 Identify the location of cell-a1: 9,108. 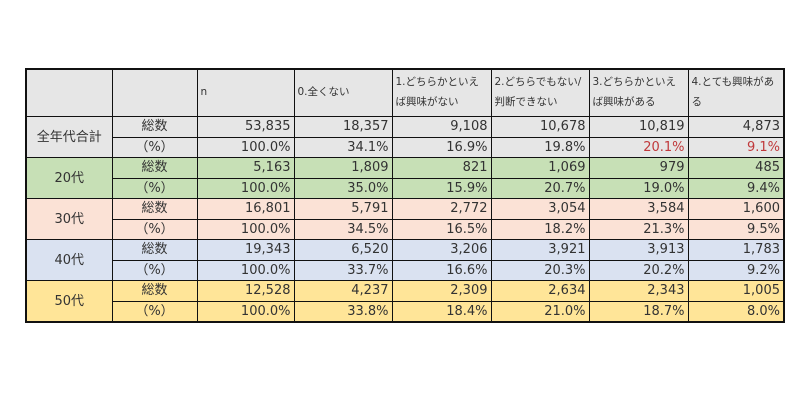
(441, 127).